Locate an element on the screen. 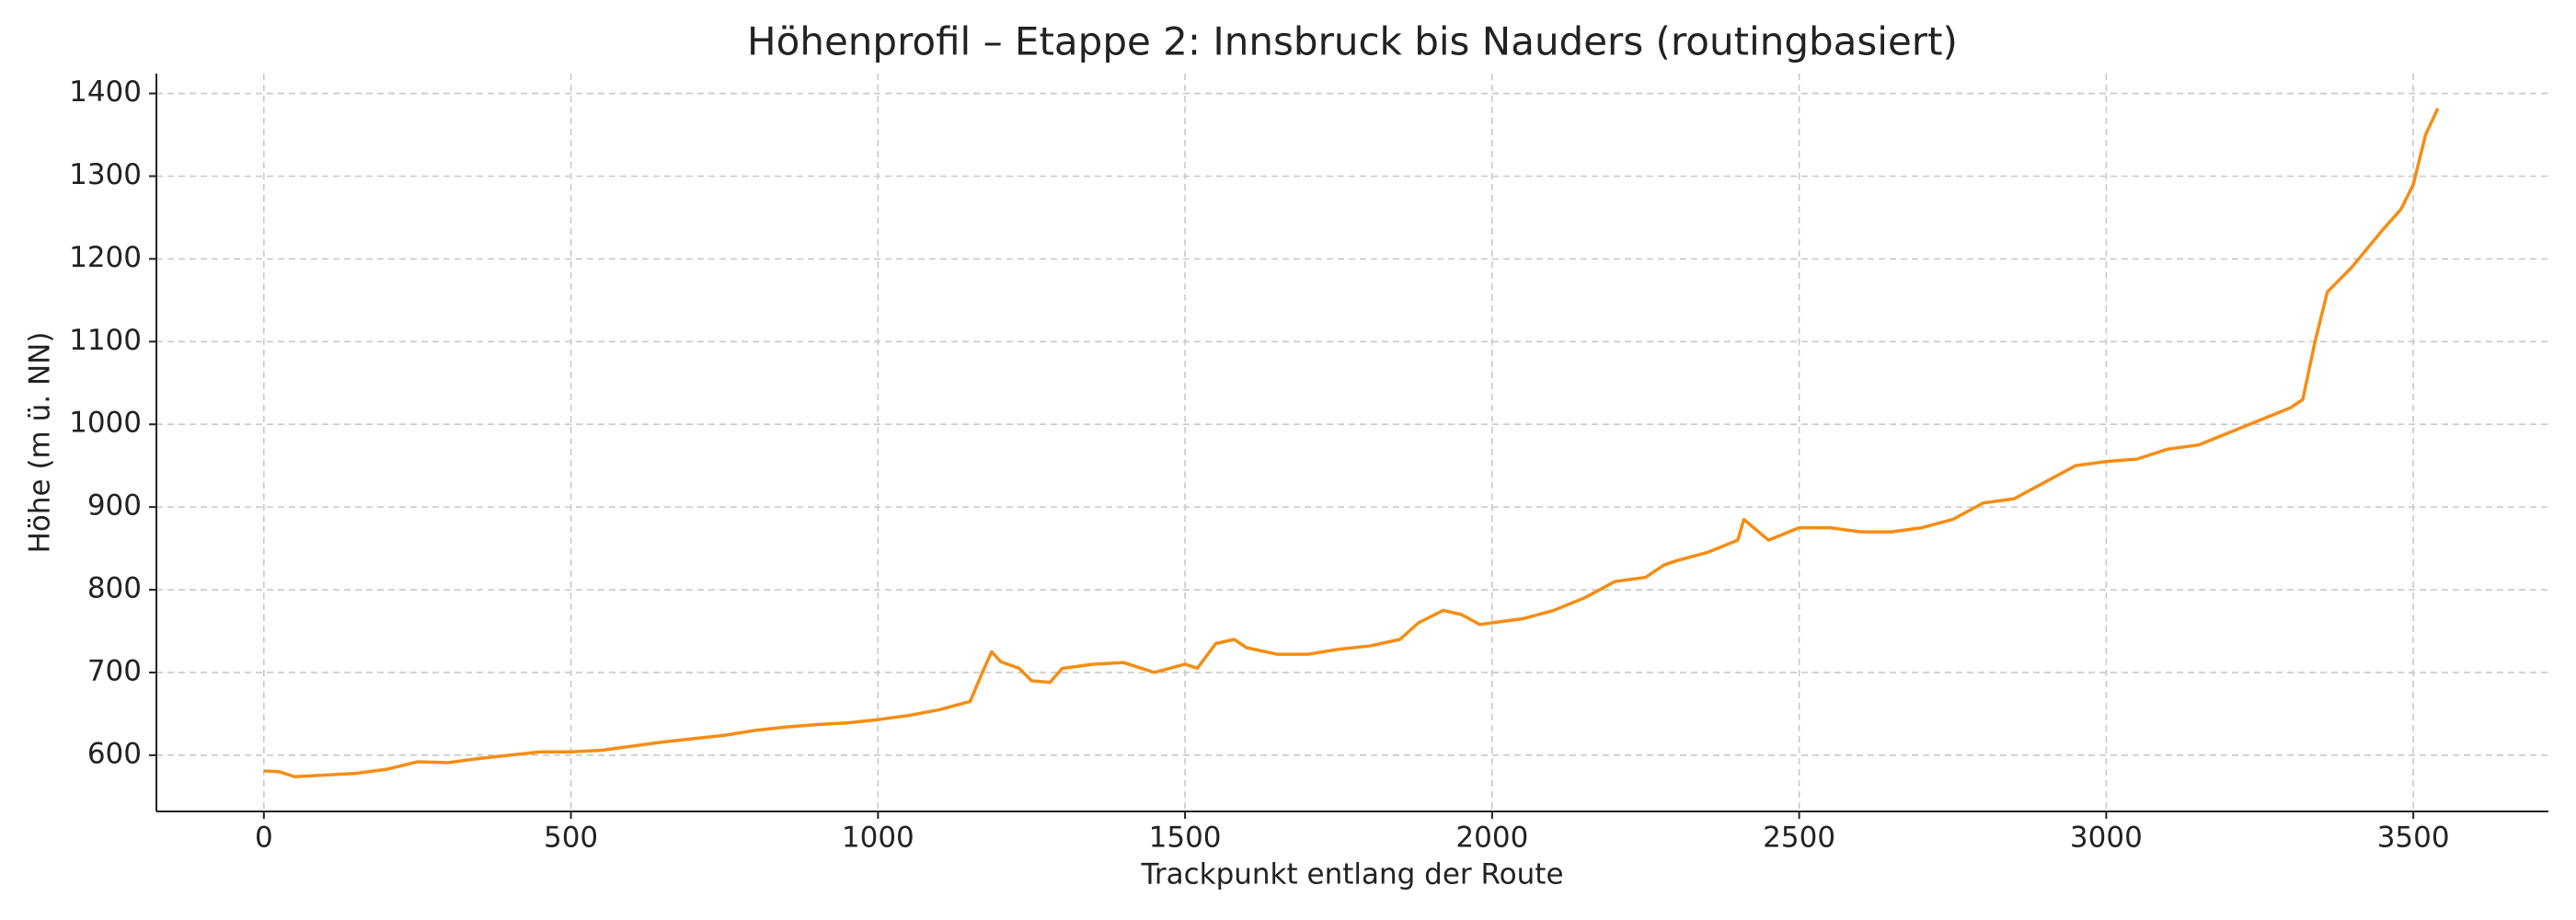  x-axis-label: Trackpunkt entlang der Route is located at coordinates (1351, 874).